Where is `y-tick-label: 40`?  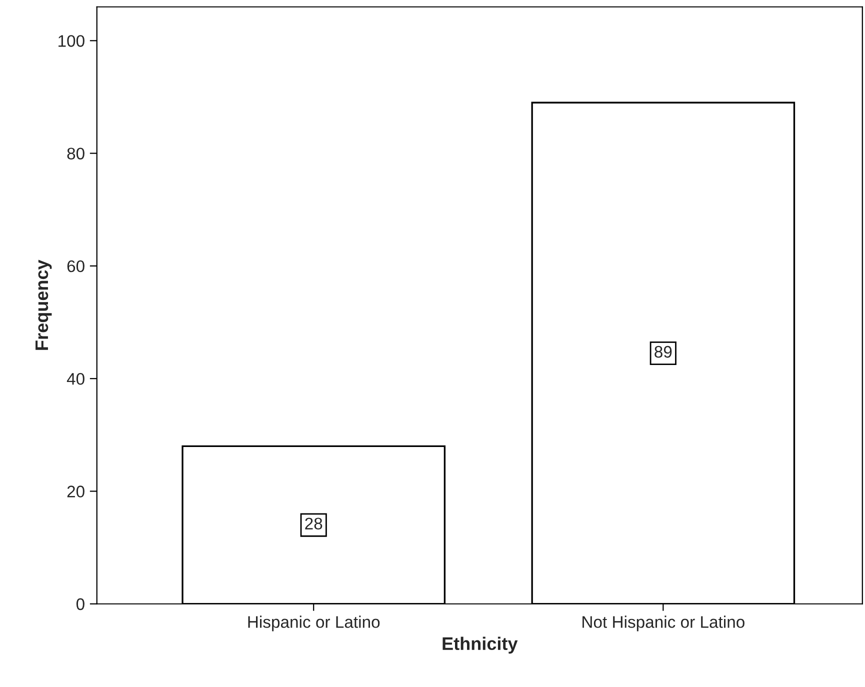 y-tick-label: 40 is located at coordinates (75, 378).